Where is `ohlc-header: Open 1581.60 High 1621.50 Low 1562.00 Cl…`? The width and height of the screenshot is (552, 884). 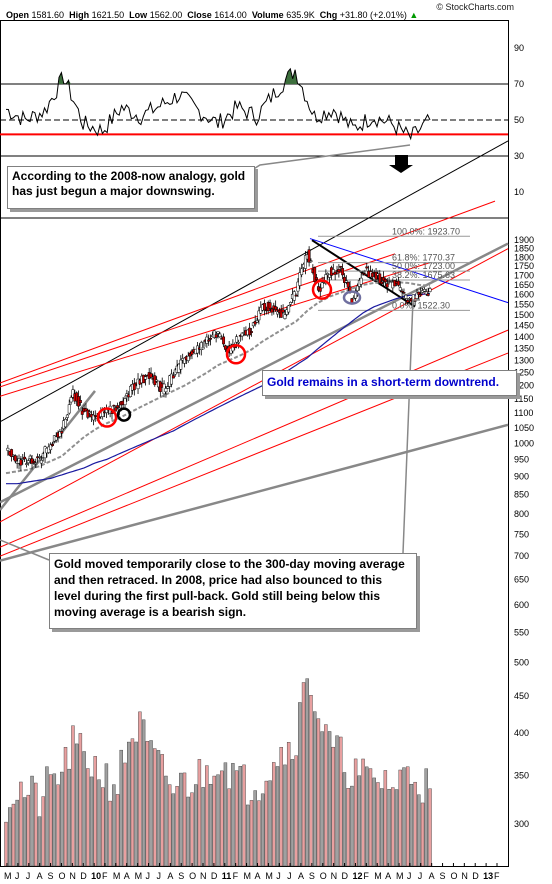 ohlc-header: Open 1581.60 High 1621.50 Low 1562.00 Cl… is located at coordinates (212, 15).